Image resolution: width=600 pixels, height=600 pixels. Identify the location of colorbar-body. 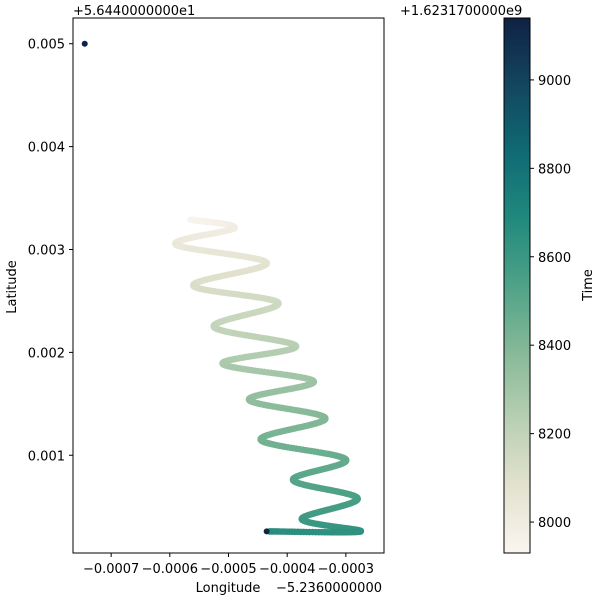
(517, 285).